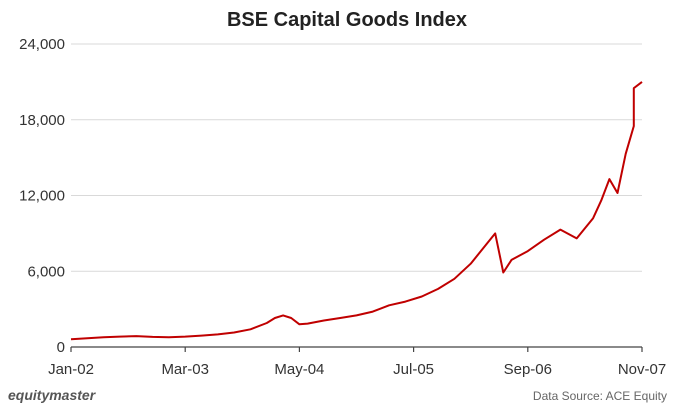 The width and height of the screenshot is (675, 410). Describe the element at coordinates (46, 271) in the screenshot. I see `y-tick-label: 6,000` at that location.